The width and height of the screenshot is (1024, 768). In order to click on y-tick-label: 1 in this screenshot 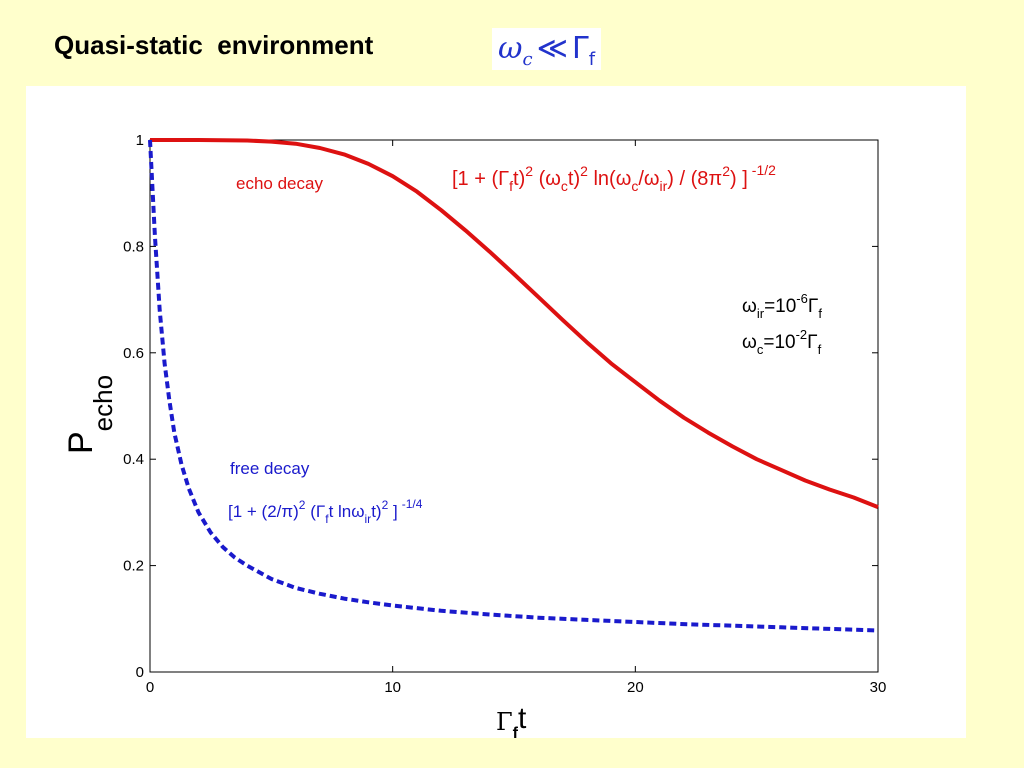, I will do `click(140, 140)`.